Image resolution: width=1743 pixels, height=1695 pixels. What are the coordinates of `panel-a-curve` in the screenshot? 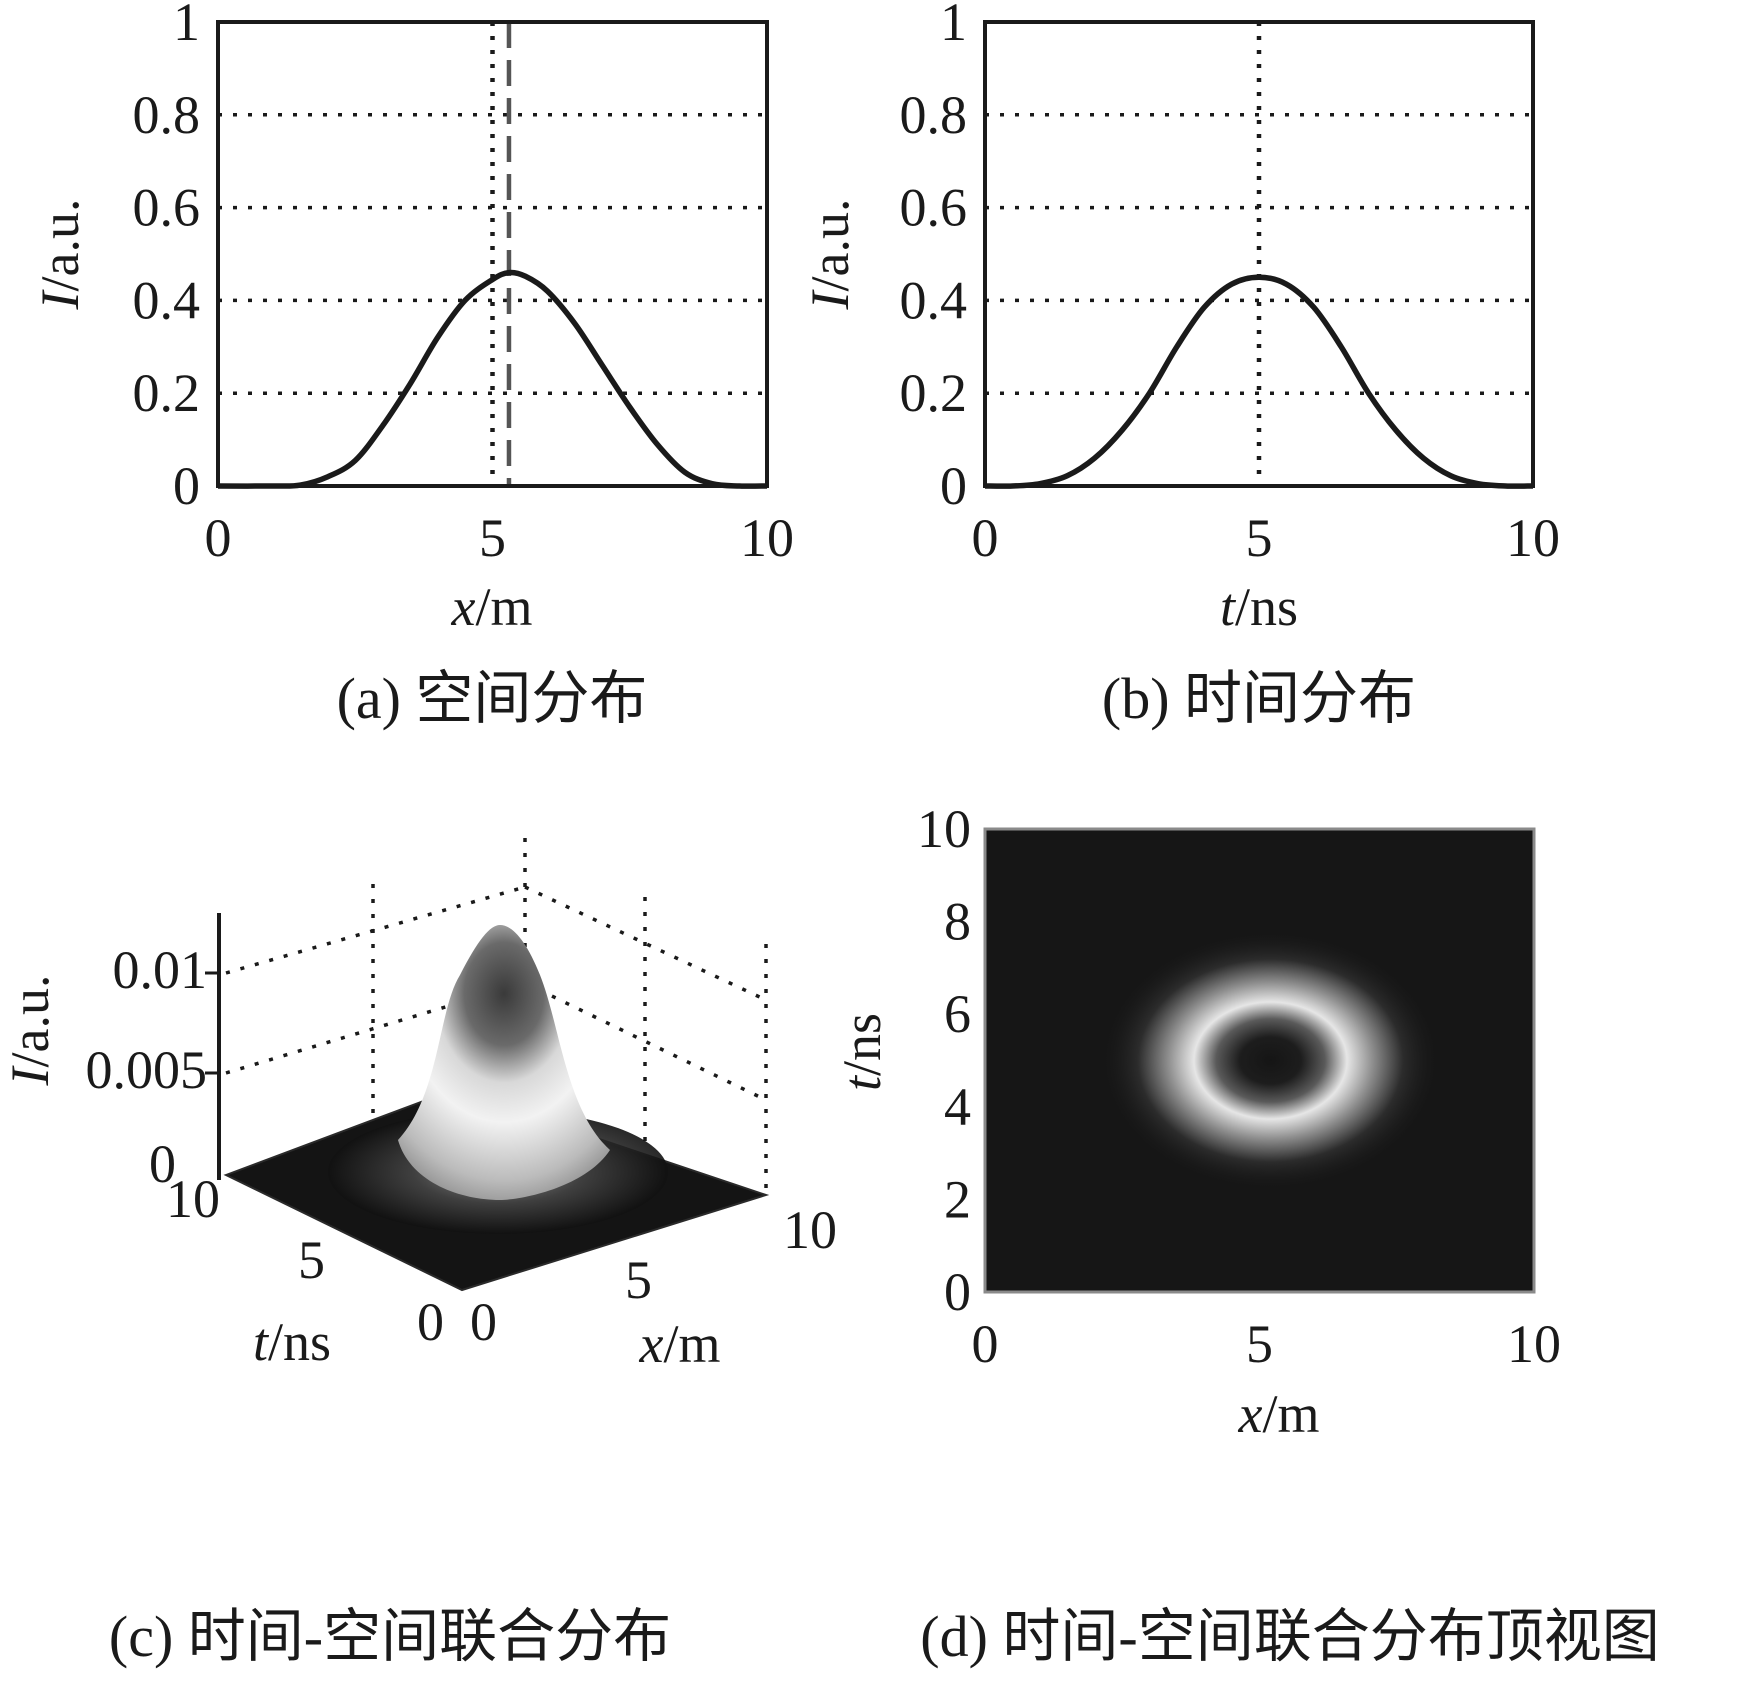 It's located at (492, 379).